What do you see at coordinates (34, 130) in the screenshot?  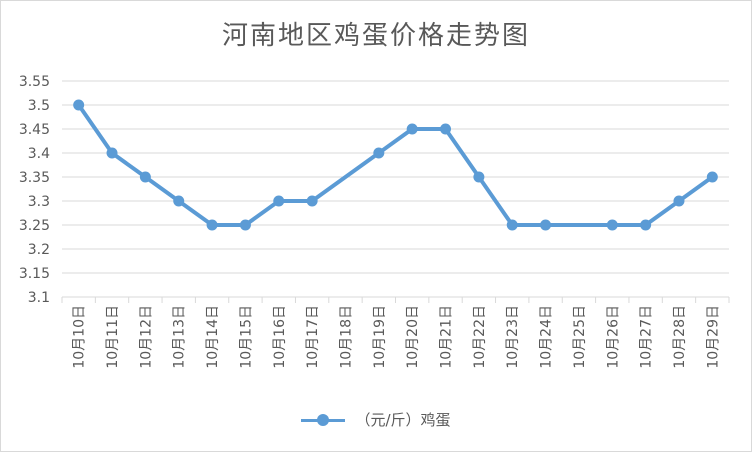 I see `y-tick-label: 3.45` at bounding box center [34, 130].